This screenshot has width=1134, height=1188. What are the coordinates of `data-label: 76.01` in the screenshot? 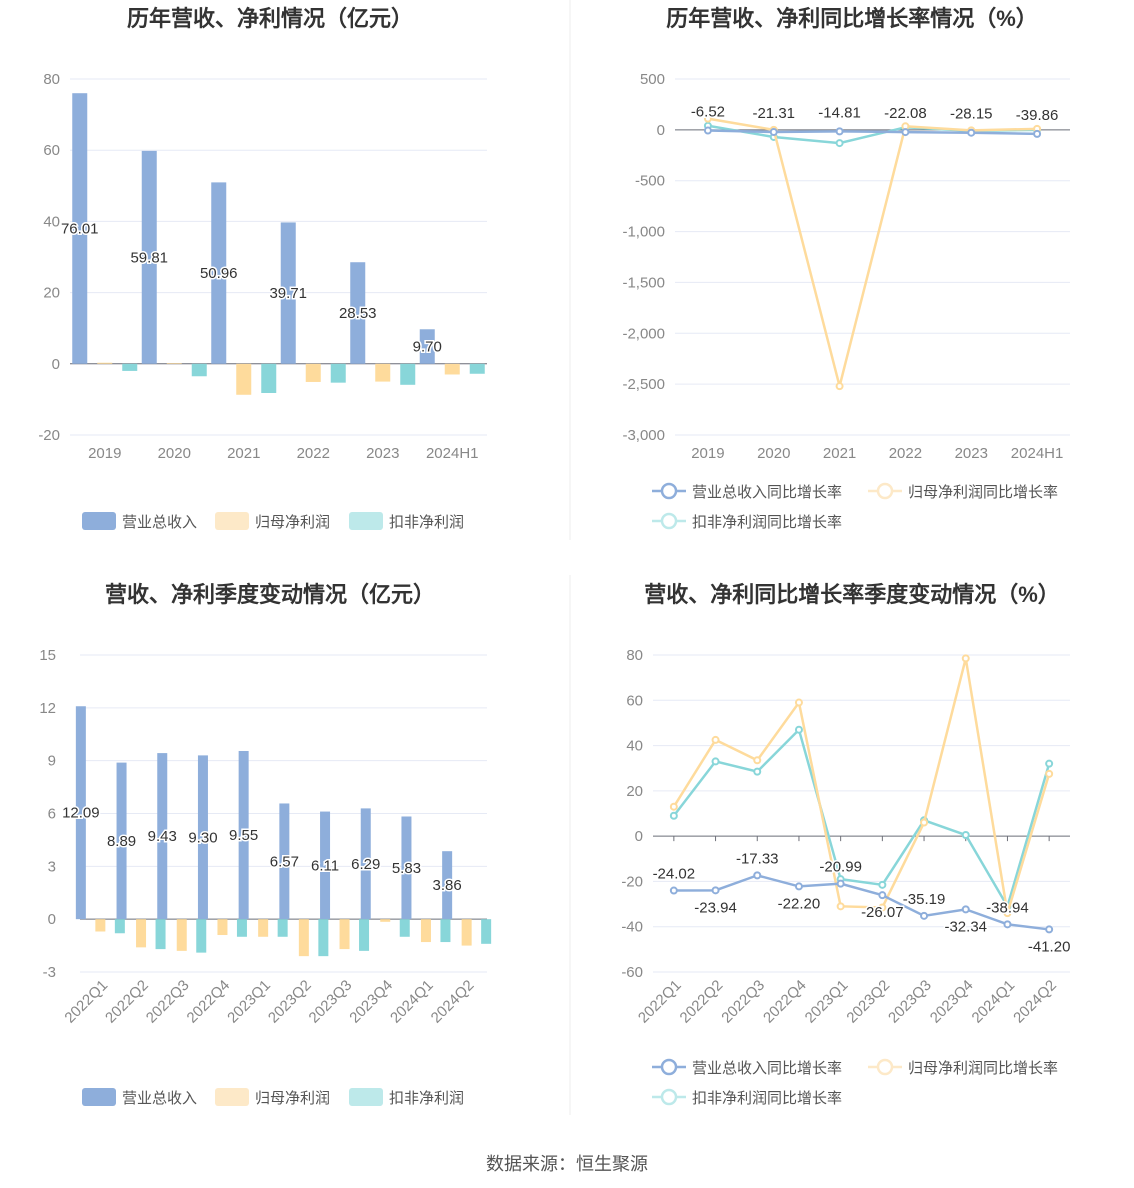 It's located at (80, 229).